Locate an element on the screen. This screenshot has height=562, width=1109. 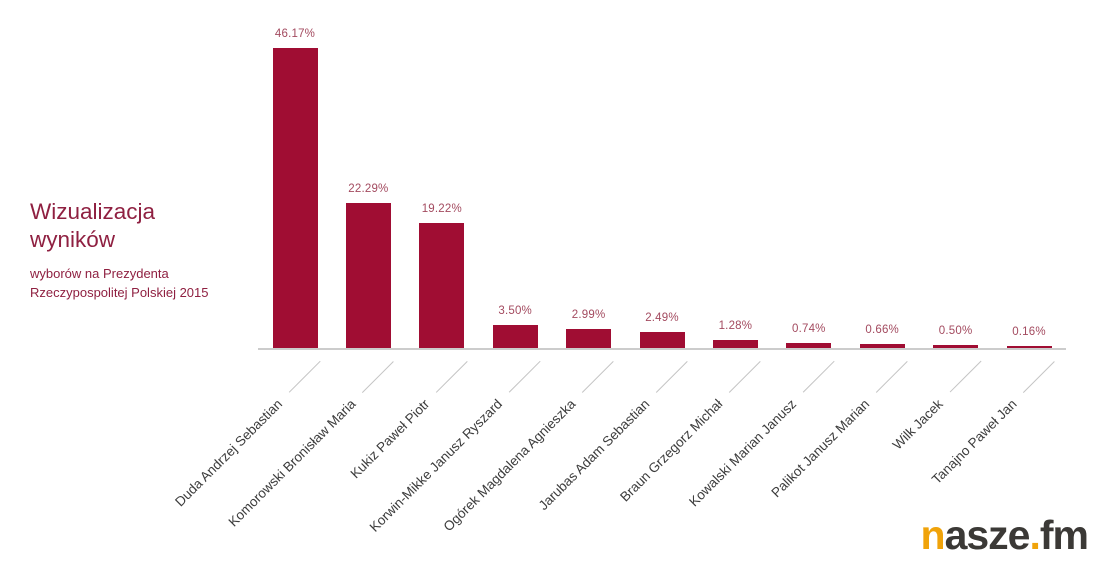
bar-value-label: 3.50% is located at coordinates (515, 311).